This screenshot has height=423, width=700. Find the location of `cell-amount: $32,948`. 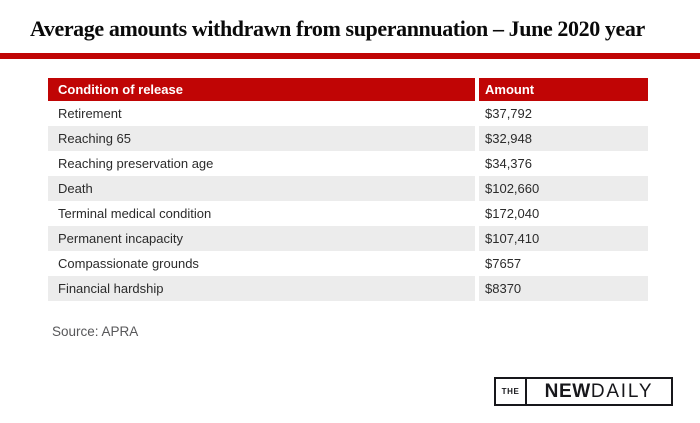

cell-amount: $32,948 is located at coordinates (563, 138).